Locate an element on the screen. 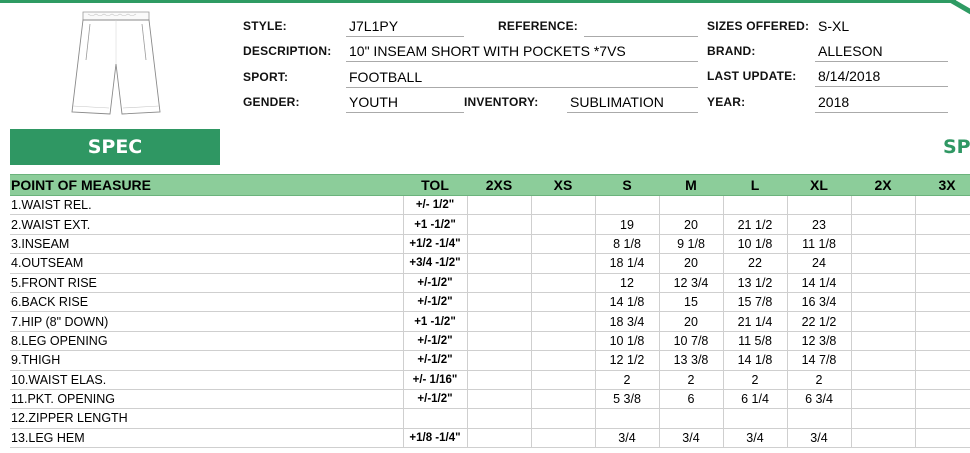  brand-value: ALLESON is located at coordinates (881, 52).